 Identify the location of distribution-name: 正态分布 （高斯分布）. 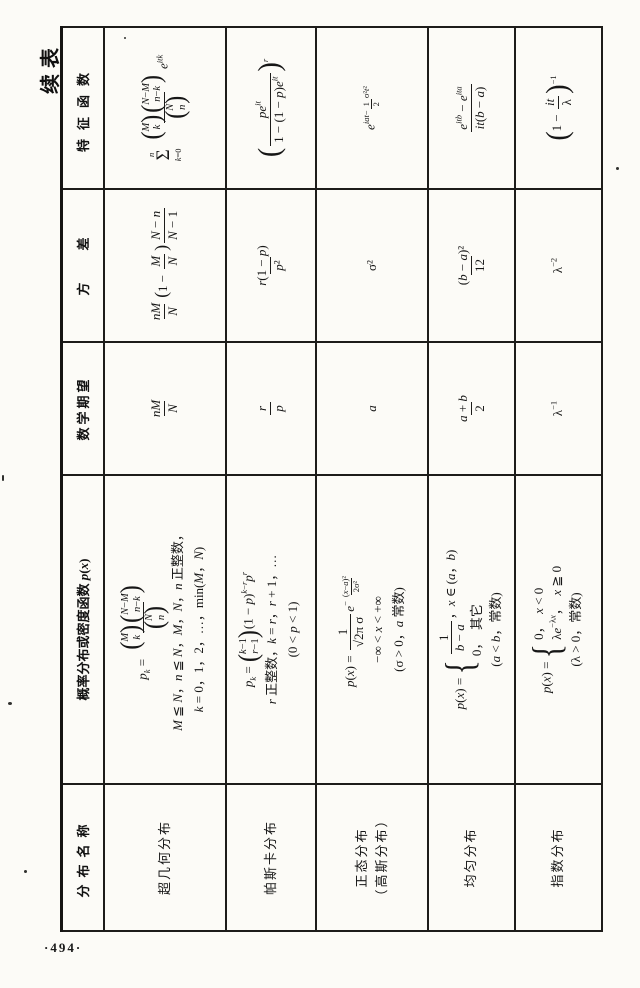
(371, 857).